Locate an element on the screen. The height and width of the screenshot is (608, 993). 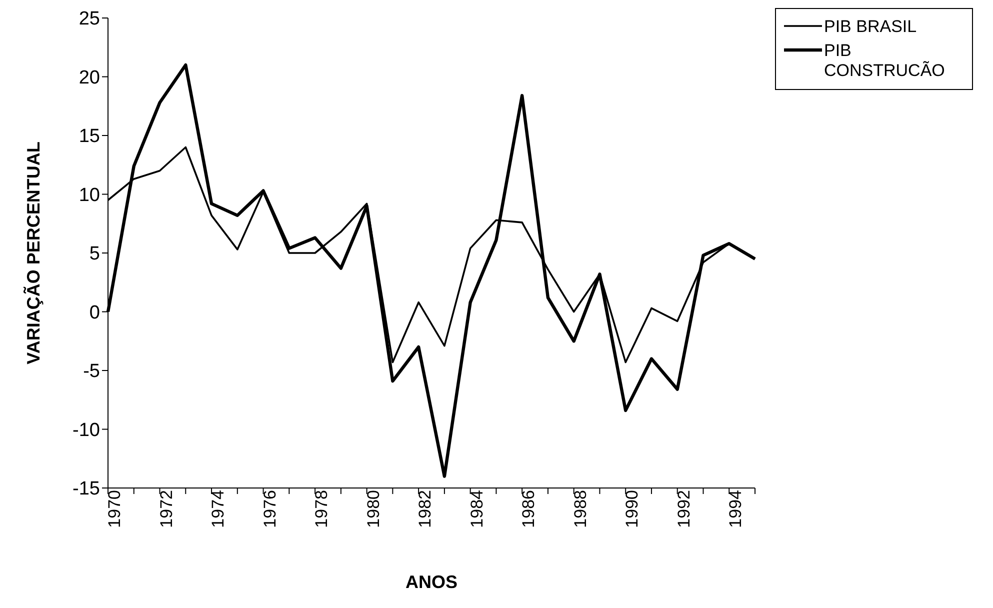
y-tick-label: 0 is located at coordinates (94, 313).